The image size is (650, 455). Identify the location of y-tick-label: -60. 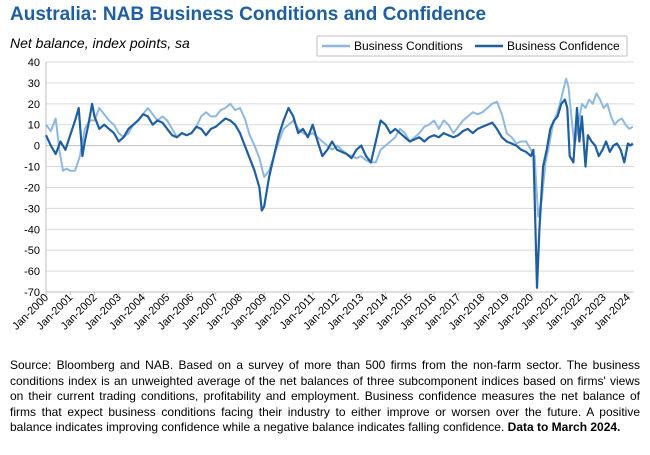
(32, 272).